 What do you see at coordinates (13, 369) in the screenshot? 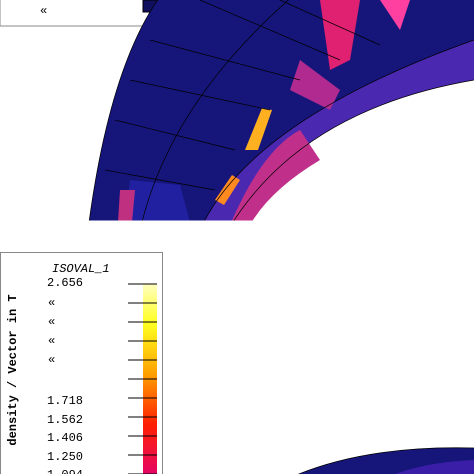
I see `legend-axis-label: density / Vector in T` at bounding box center [13, 369].